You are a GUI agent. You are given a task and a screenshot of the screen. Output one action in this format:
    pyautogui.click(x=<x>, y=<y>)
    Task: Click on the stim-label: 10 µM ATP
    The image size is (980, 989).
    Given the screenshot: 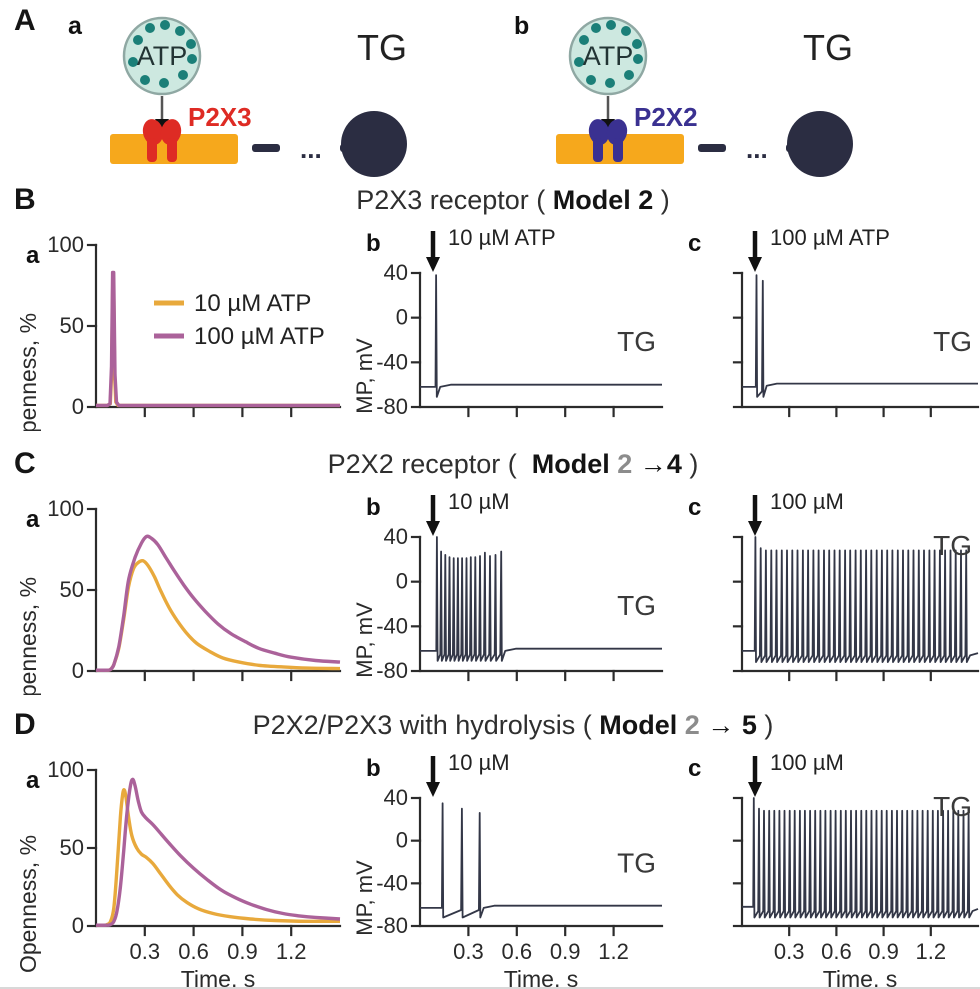 What is the action you would take?
    pyautogui.click(x=502, y=237)
    